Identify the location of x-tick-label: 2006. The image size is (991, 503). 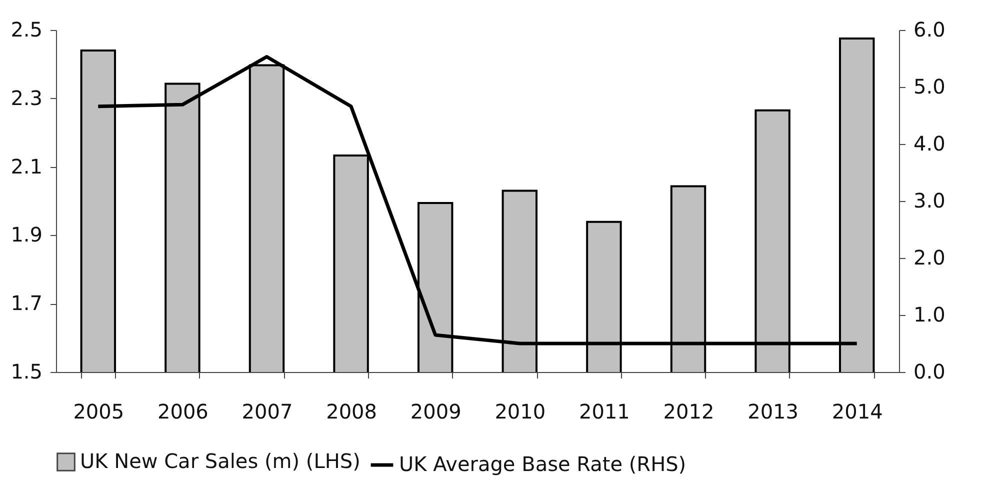
(182, 412).